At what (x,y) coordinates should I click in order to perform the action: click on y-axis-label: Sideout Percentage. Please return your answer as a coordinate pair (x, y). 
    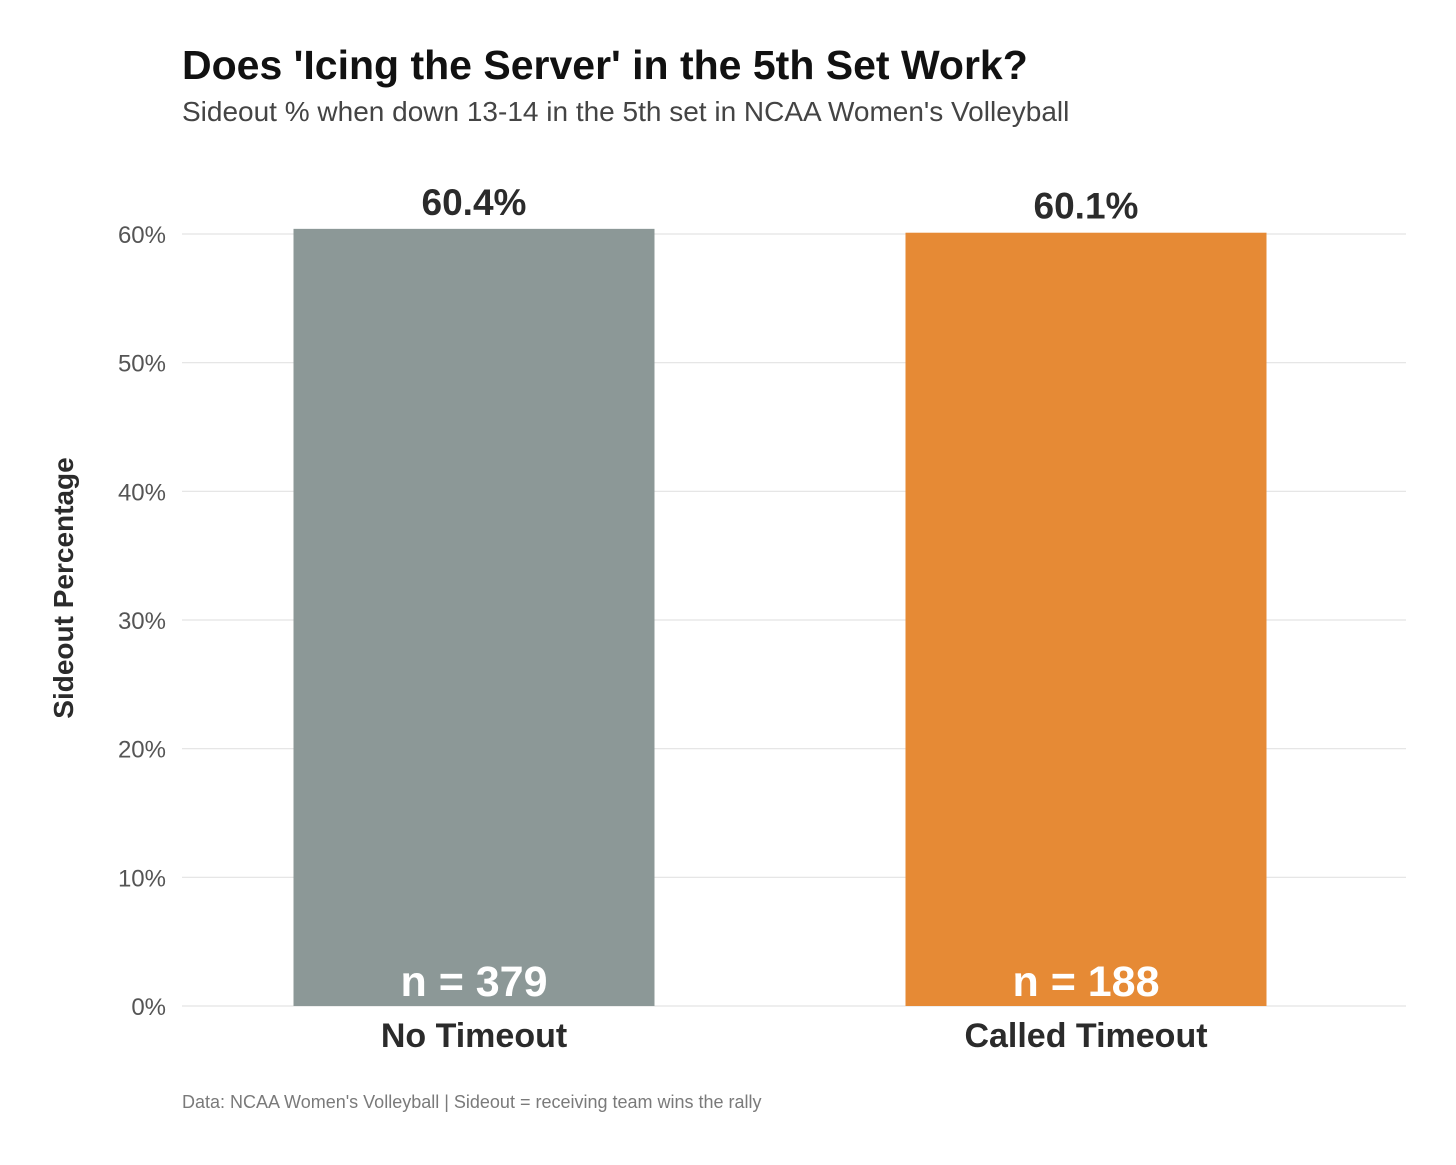
    Looking at the image, I should click on (63, 587).